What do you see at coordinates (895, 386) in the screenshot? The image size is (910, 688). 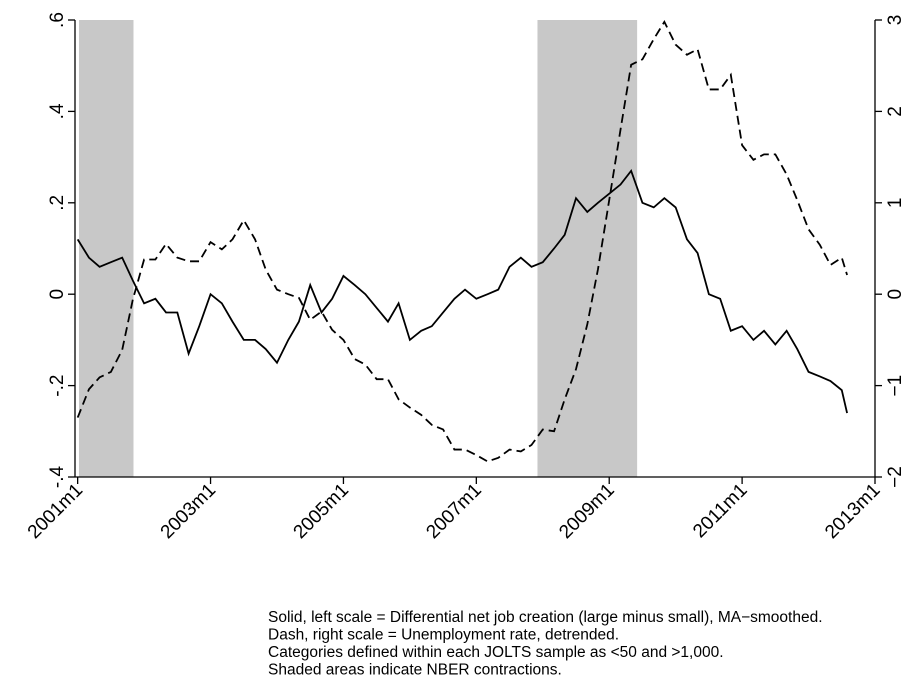 I see `y2-tick-label: −1` at bounding box center [895, 386].